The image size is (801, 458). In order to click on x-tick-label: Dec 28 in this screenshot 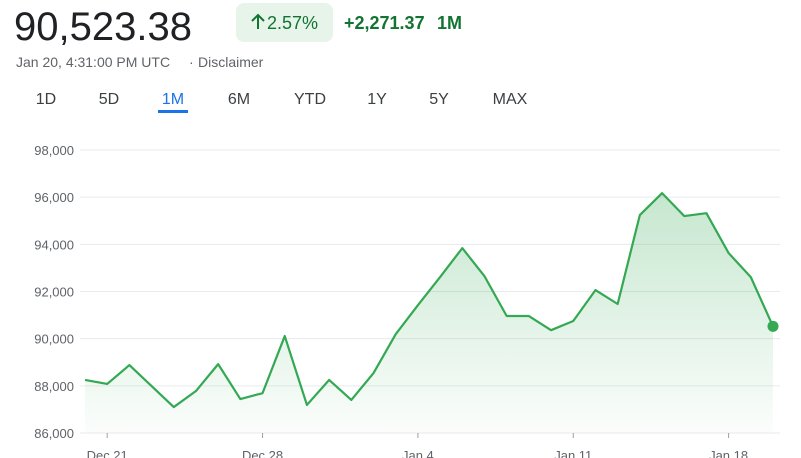, I will do `click(262, 453)`.